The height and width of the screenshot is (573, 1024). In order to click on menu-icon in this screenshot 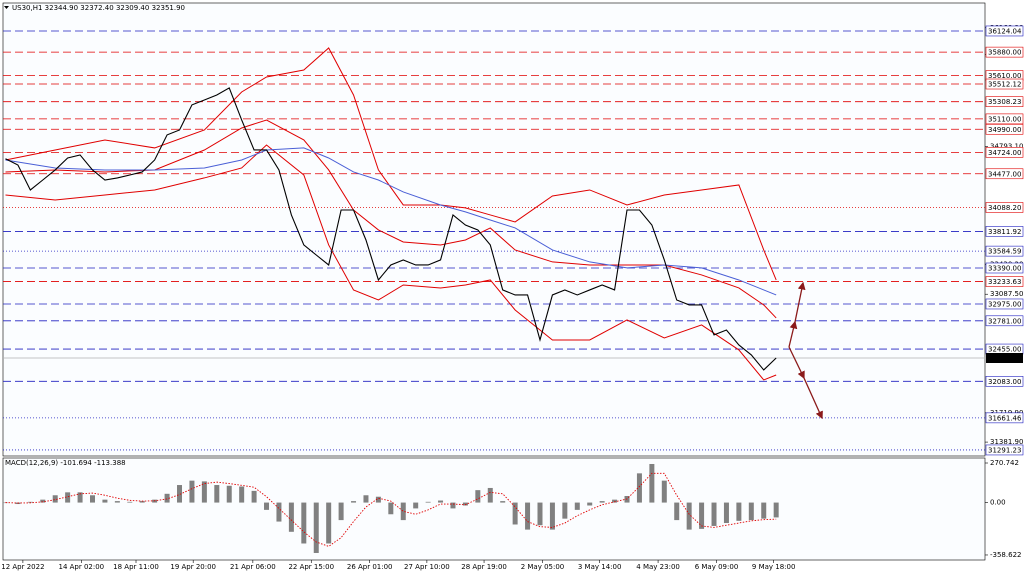, I will do `click(6, 7)`.